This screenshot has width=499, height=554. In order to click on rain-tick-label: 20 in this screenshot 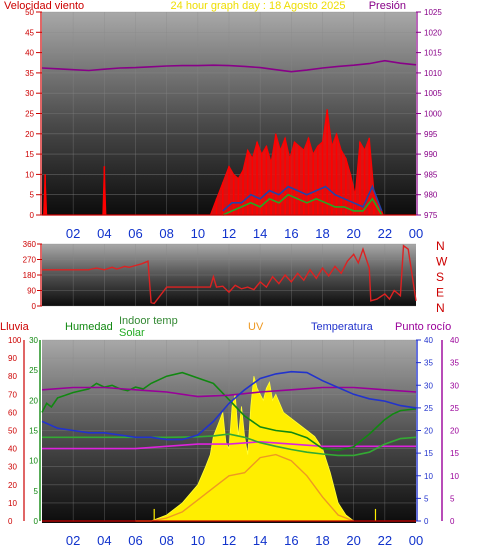, I will do `click(12, 485)`.